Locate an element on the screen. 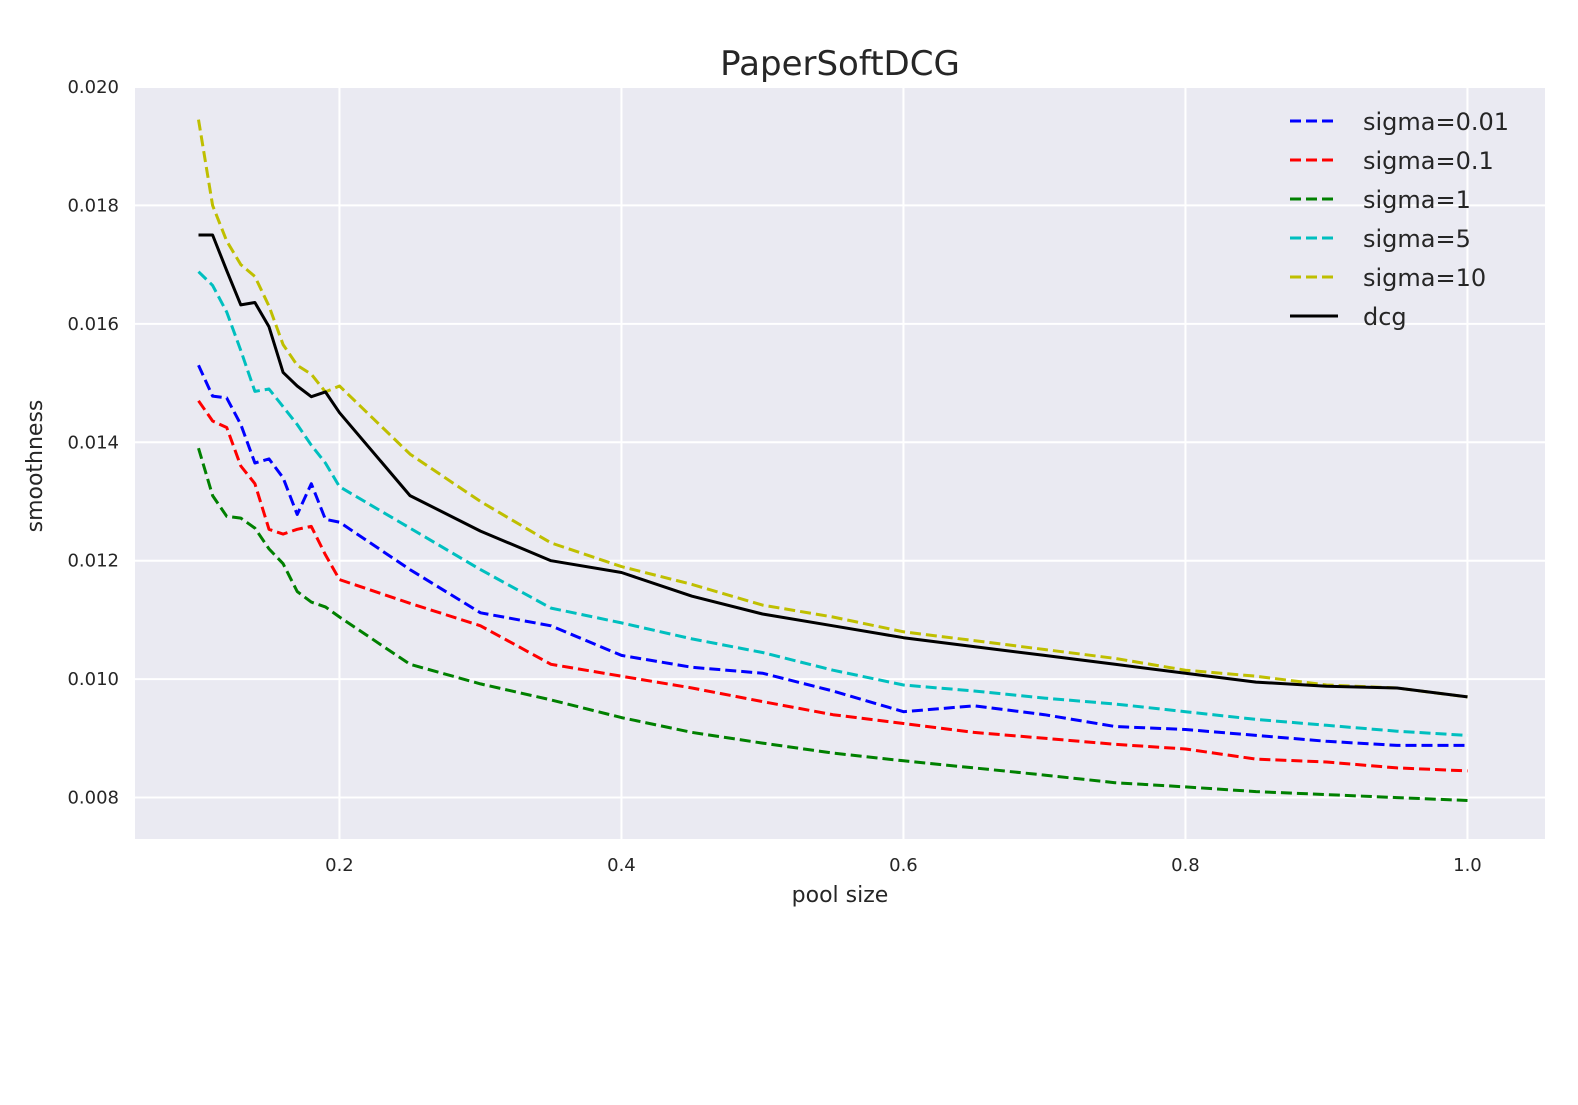 This screenshot has height=1105, width=1578. y-tick-label: 0.016 is located at coordinates (93, 324).